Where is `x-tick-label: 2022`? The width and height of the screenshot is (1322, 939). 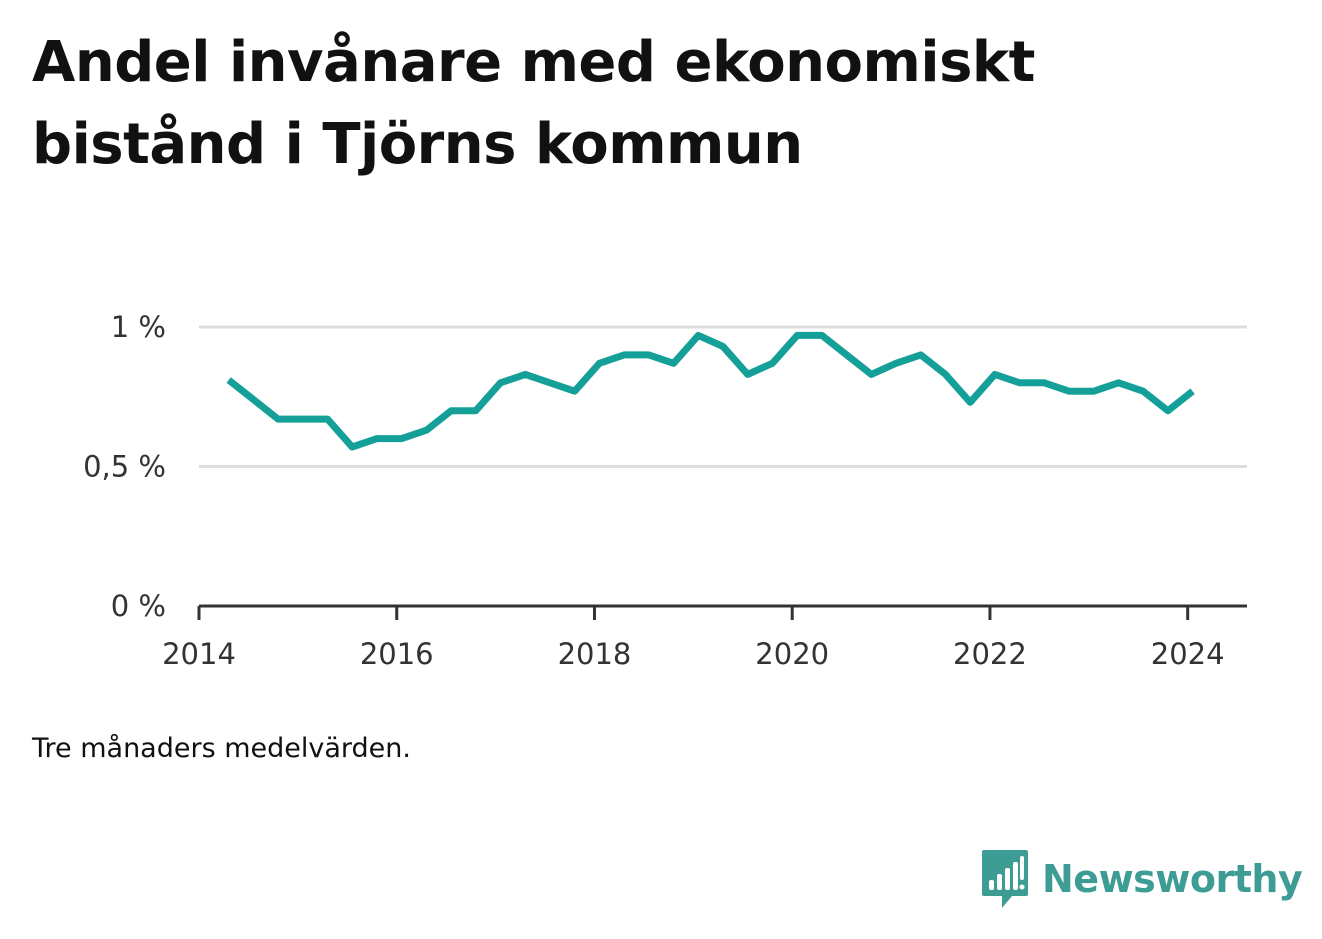 x-tick-label: 2022 is located at coordinates (990, 654).